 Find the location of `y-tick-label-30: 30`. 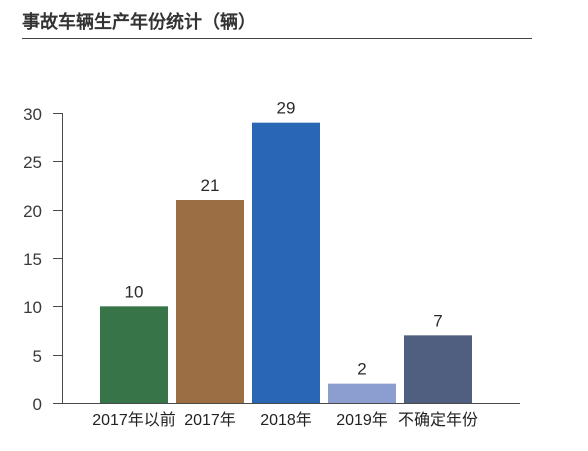

y-tick-label-30: 30 is located at coordinates (32, 114).